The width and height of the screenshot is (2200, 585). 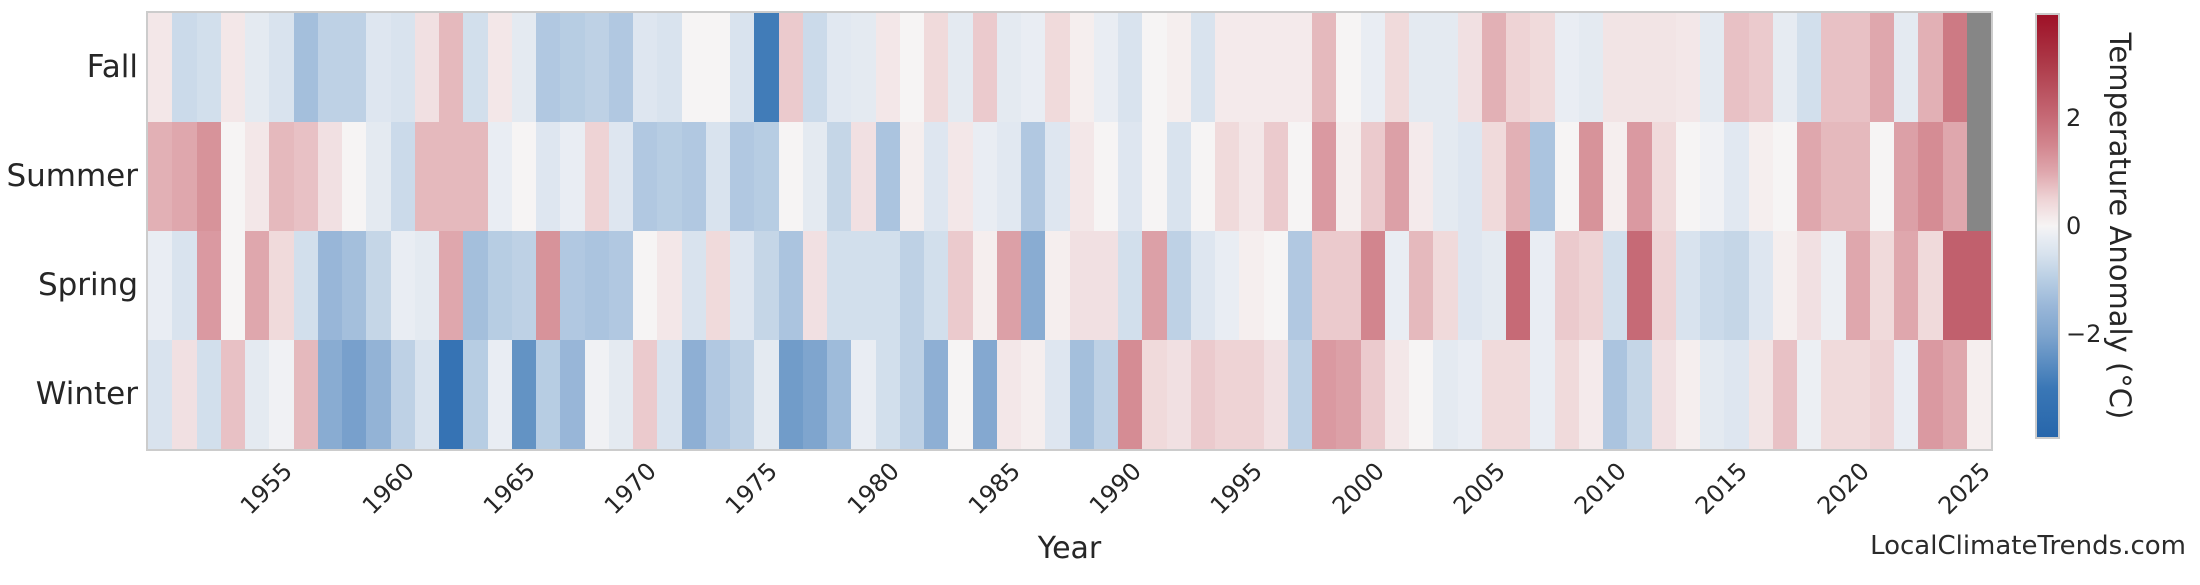 What do you see at coordinates (1722, 488) in the screenshot?
I see `x-tick-label: 2015` at bounding box center [1722, 488].